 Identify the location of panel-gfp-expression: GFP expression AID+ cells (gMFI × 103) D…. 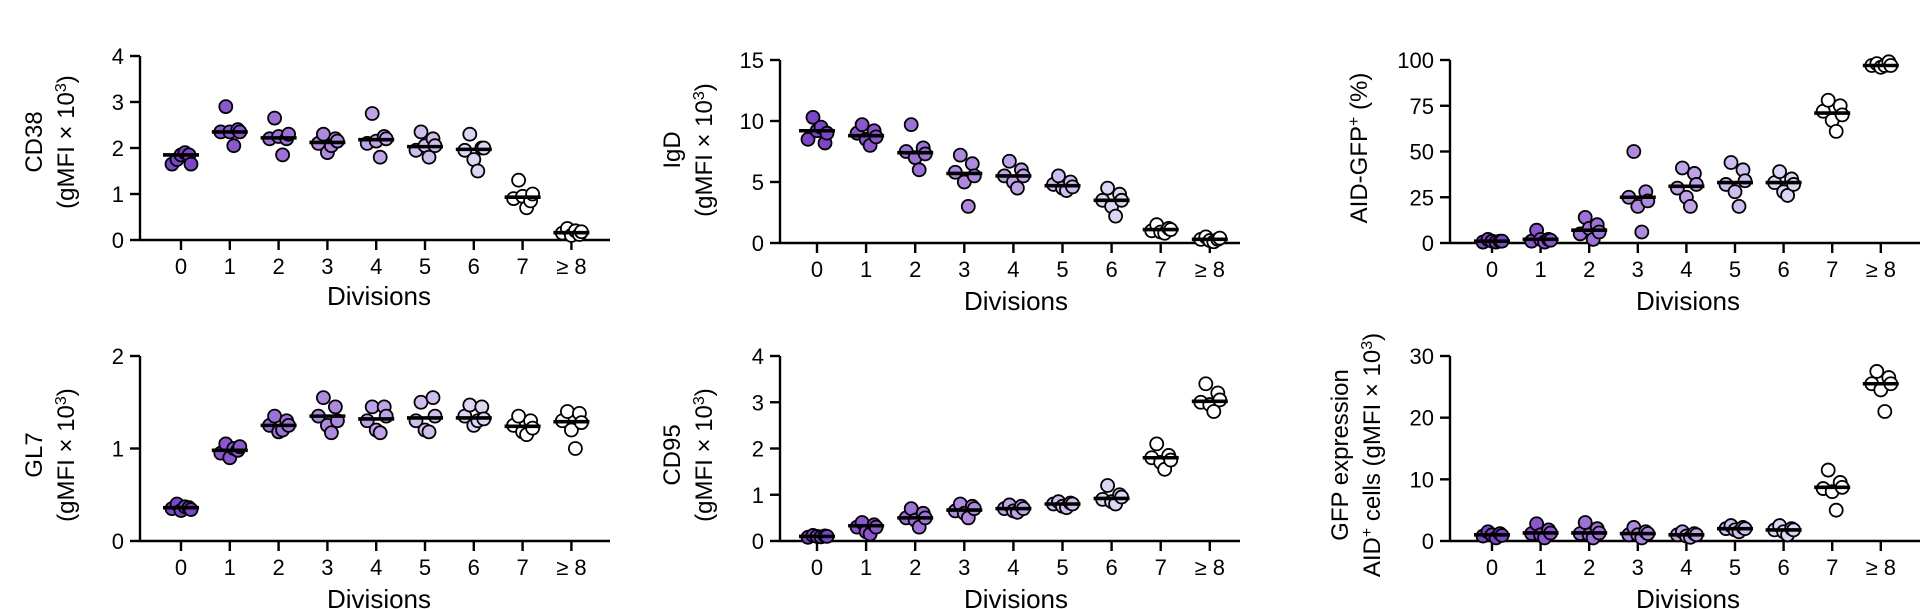
(1623, 471).